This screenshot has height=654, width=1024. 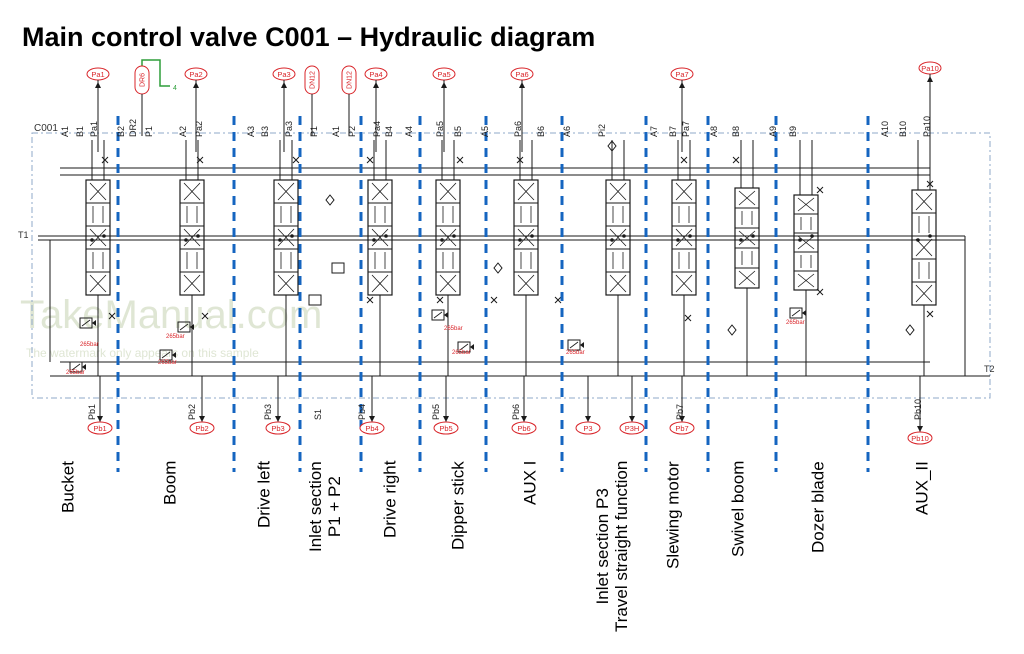 What do you see at coordinates (284, 109) in the screenshot?
I see `port-tag-top: Pa3` at bounding box center [284, 109].